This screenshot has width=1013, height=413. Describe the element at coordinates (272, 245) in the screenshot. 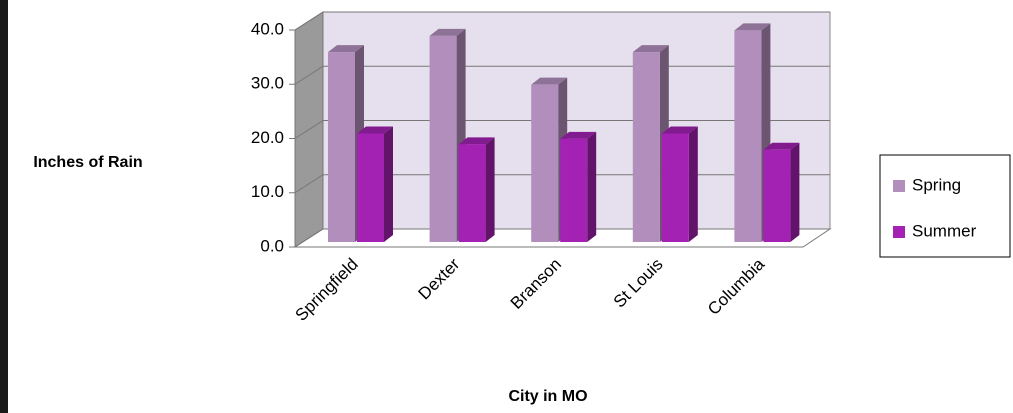

I see `y-tick-label: 0.0` at that location.